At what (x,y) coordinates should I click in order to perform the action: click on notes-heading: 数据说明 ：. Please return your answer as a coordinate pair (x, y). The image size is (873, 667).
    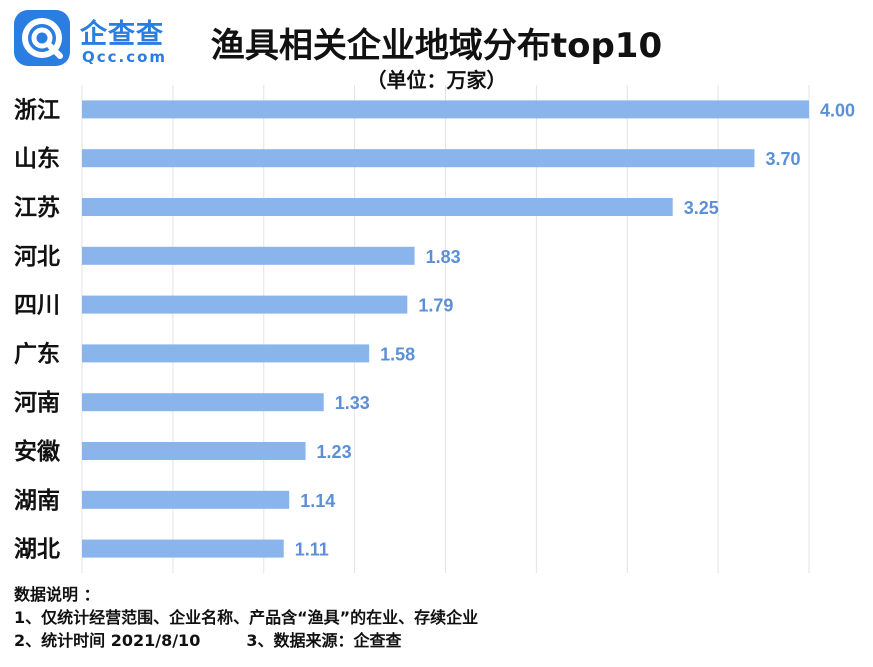
    Looking at the image, I should click on (57, 594).